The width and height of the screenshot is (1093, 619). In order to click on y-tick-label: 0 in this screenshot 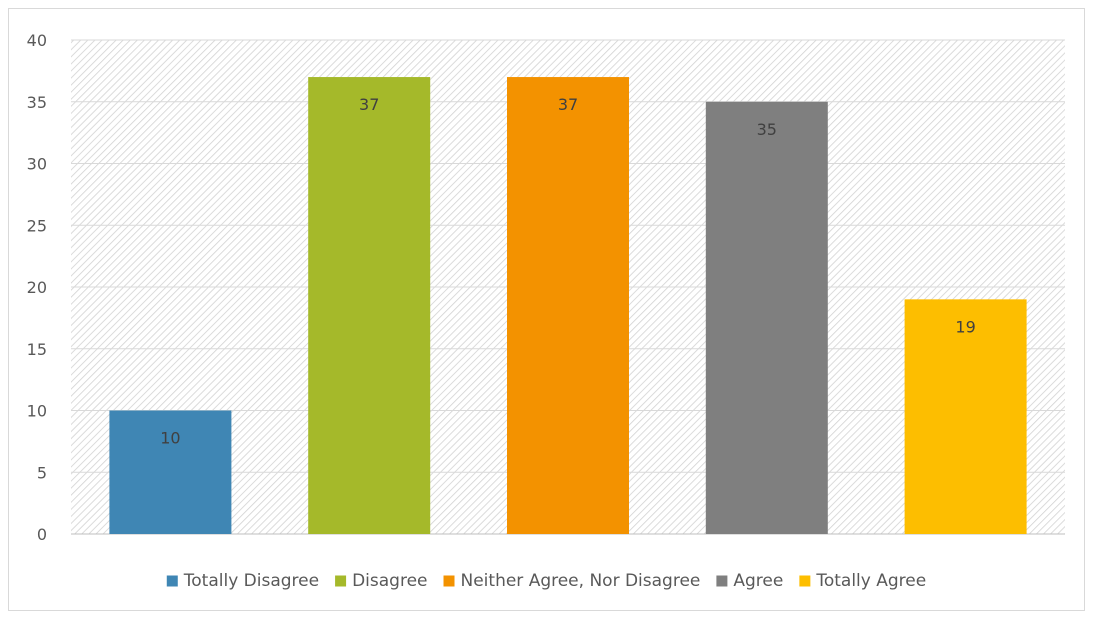, I will do `click(42, 534)`.